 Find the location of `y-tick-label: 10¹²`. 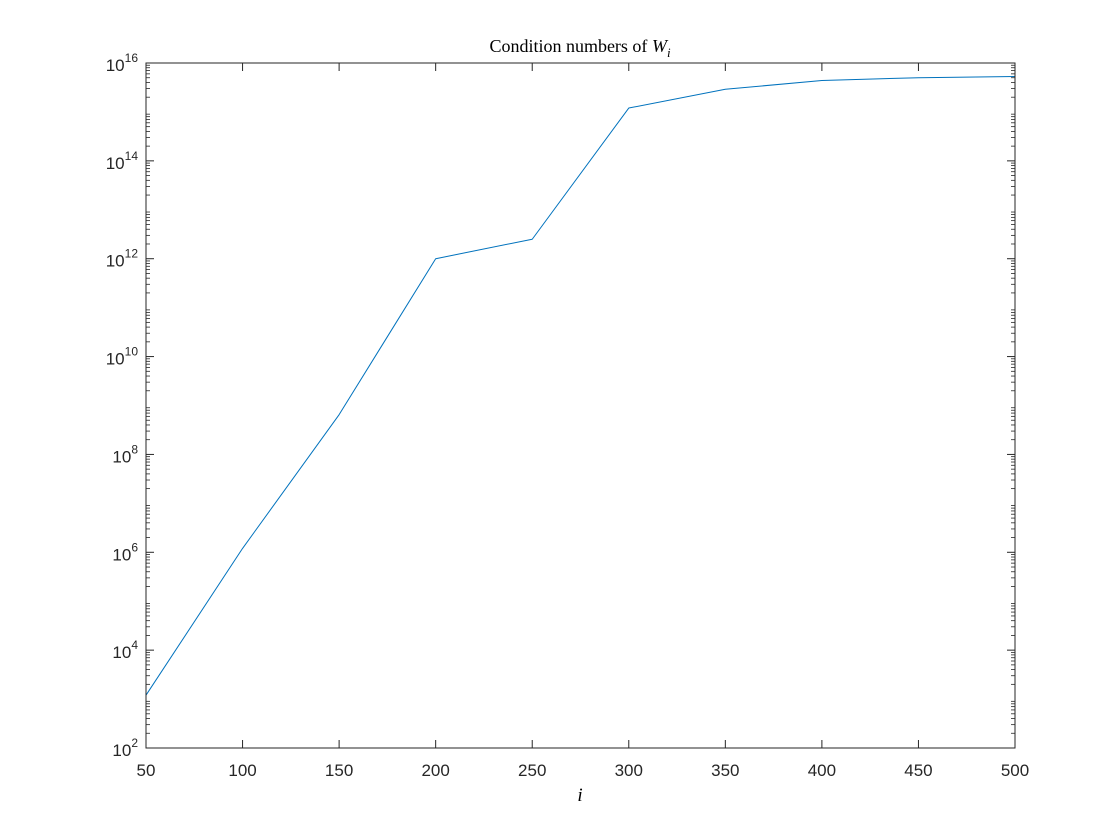

y-tick-label: 10¹² is located at coordinates (122, 259).